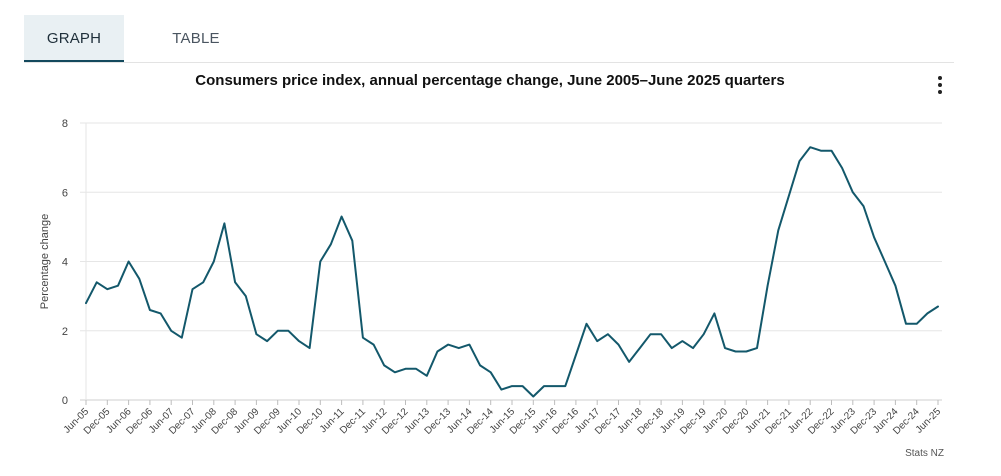 The height and width of the screenshot is (476, 1001). Describe the element at coordinates (65, 332) in the screenshot. I see `y-tick-label: 2` at that location.